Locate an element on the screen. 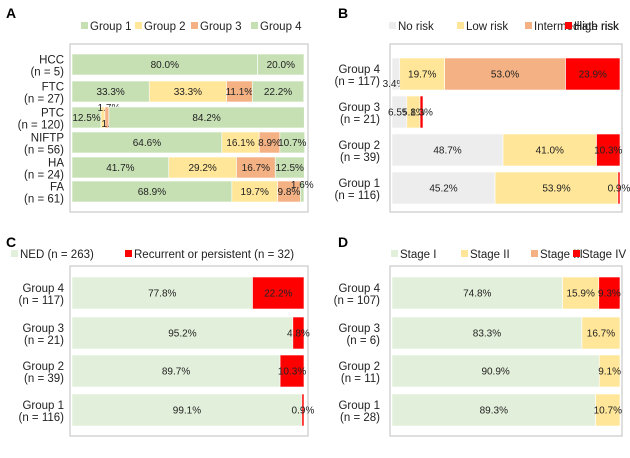 Image resolution: width=630 pixels, height=458 pixels. category-label: Group 2 is located at coordinates (359, 146).